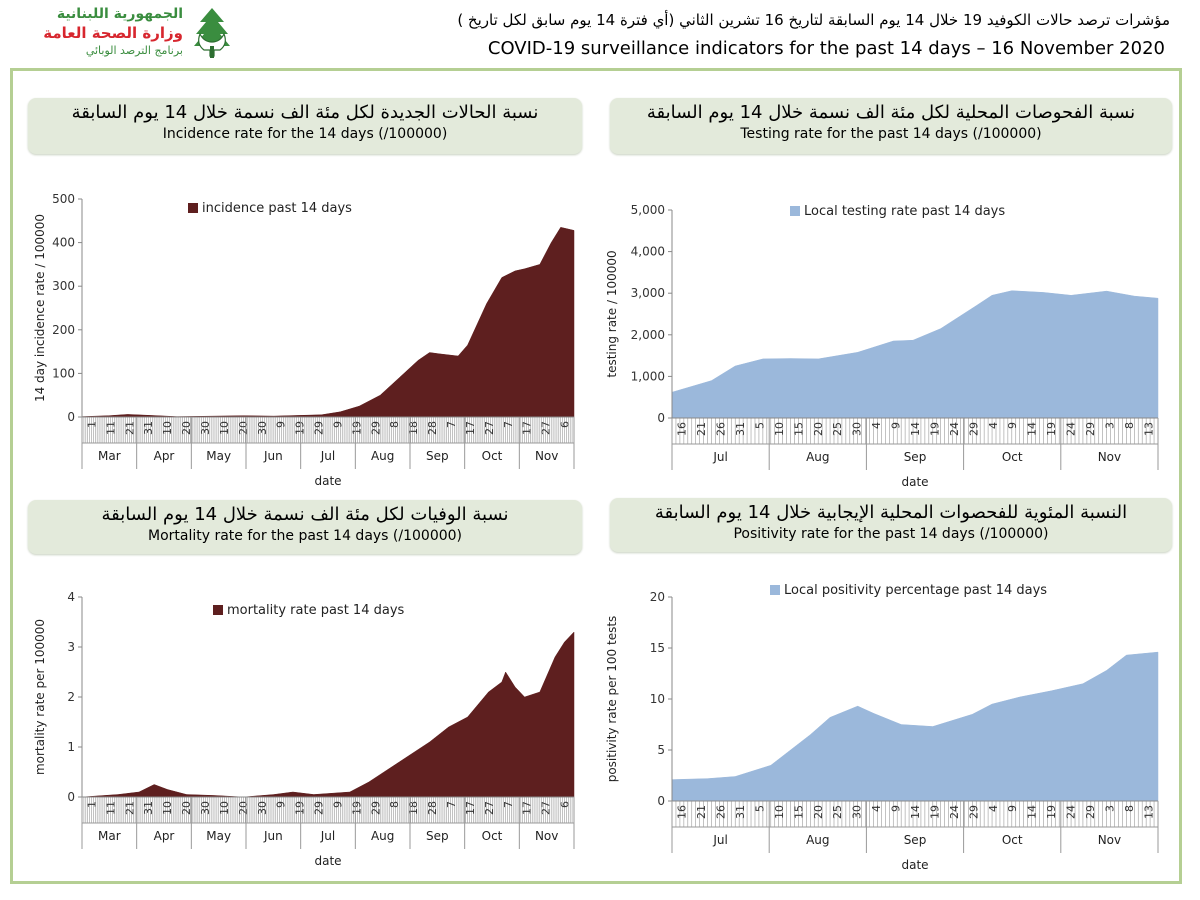 The width and height of the screenshot is (1200, 900). What do you see at coordinates (327, 456) in the screenshot?
I see `month-label: Jul` at bounding box center [327, 456].